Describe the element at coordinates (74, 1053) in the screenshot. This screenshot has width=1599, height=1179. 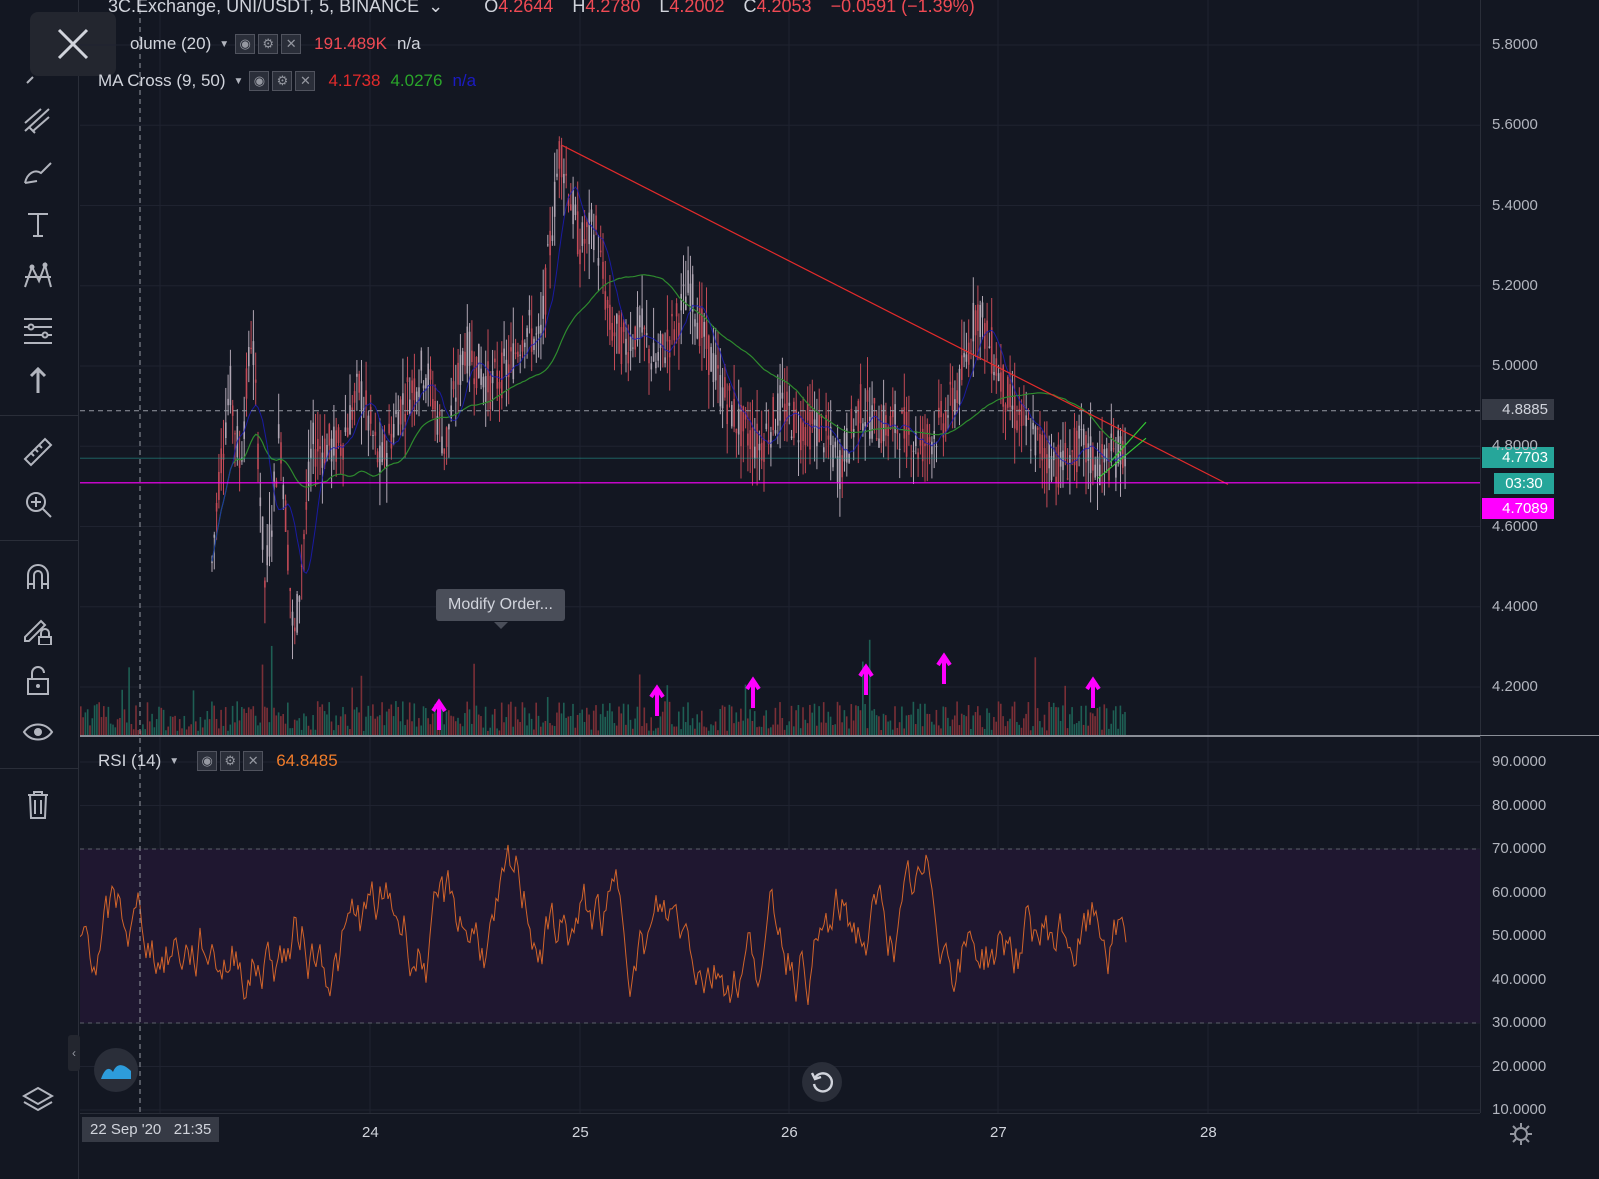
I see `collapse-toolbar-button: ‹` at that location.